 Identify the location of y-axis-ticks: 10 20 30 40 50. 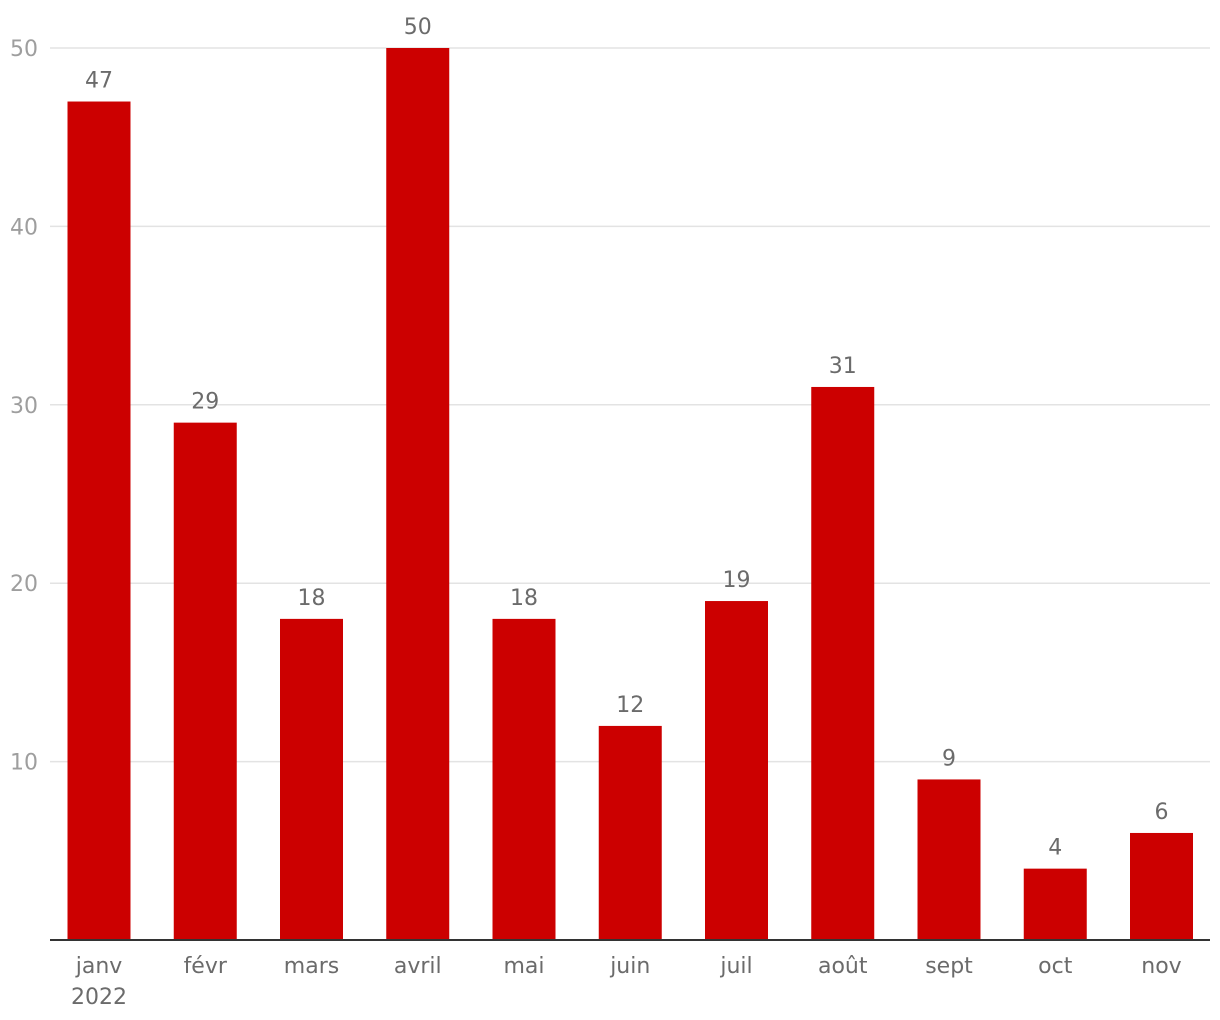
(24, 406).